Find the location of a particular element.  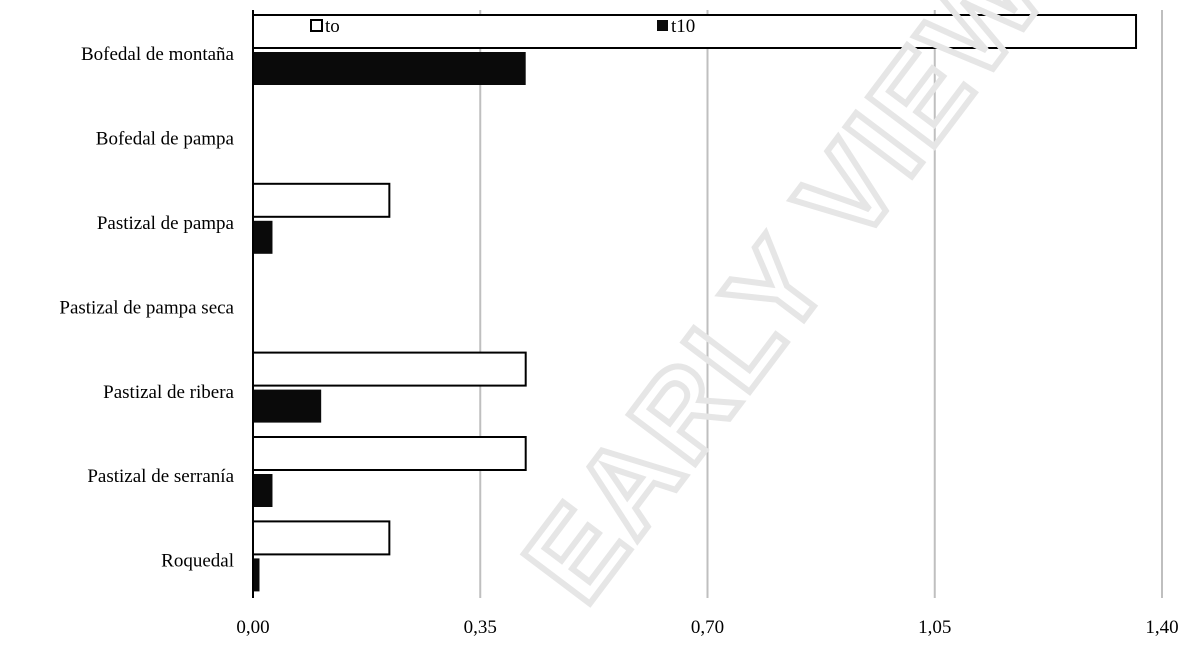

legend-swatch-to is located at coordinates (316, 25).